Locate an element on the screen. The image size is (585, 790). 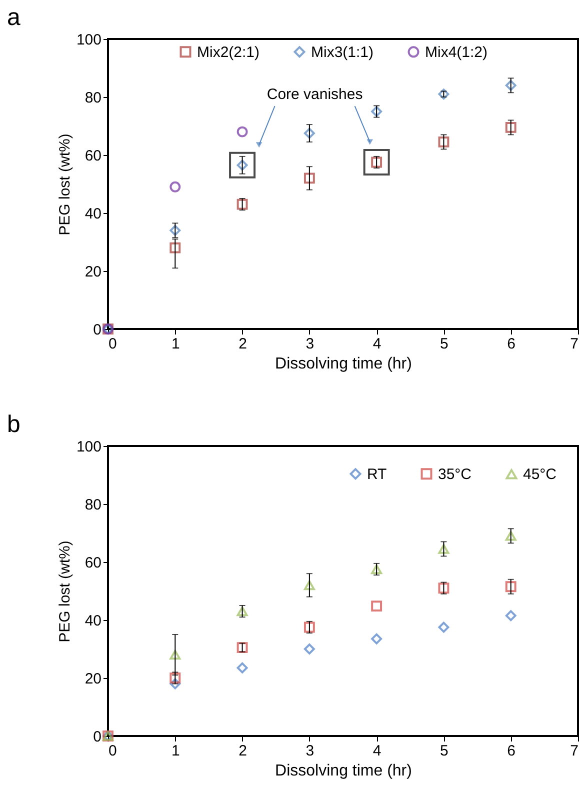
legend-label: RT is located at coordinates (377, 474).